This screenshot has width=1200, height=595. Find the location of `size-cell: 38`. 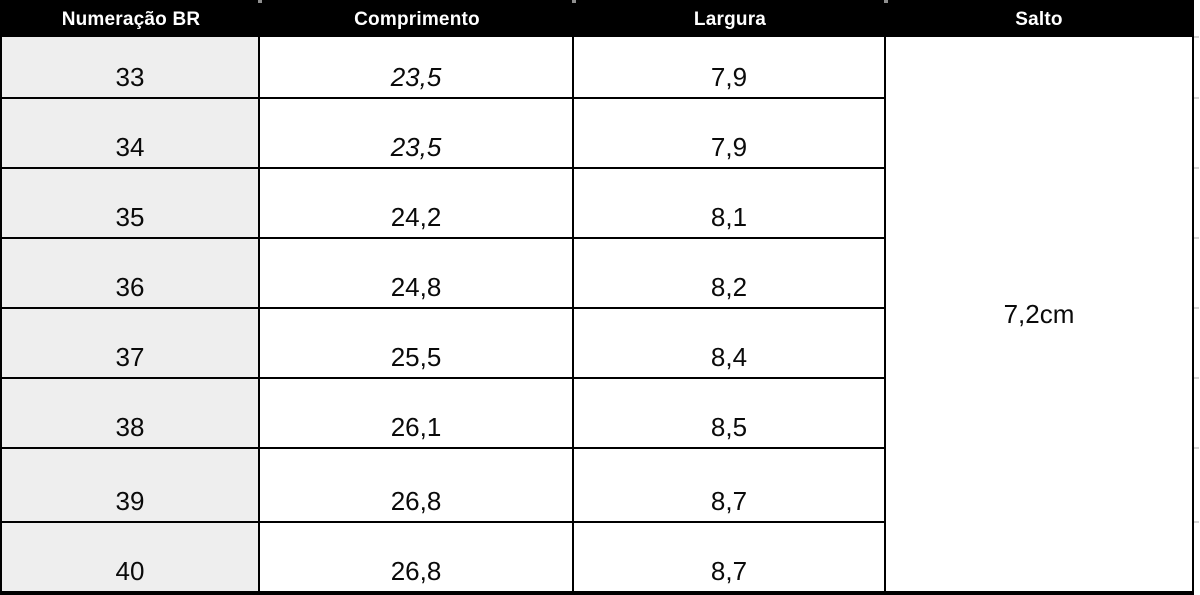

size-cell: 38 is located at coordinates (131, 414).